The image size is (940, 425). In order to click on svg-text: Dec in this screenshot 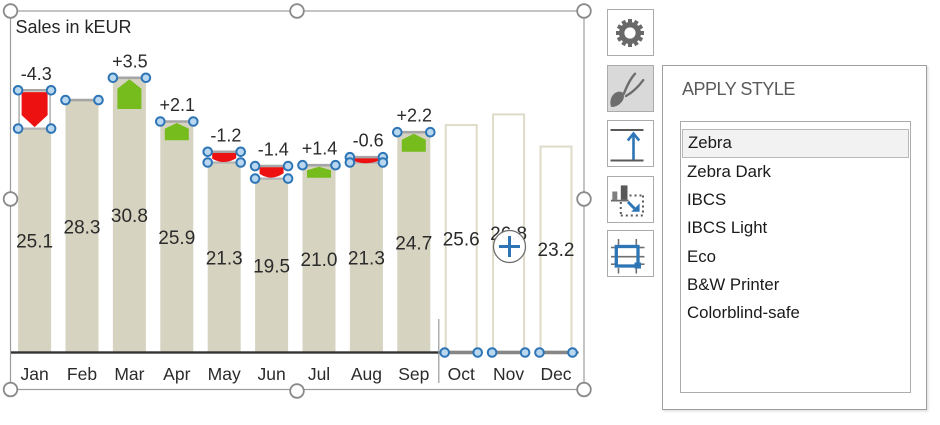, I will do `click(555, 374)`.